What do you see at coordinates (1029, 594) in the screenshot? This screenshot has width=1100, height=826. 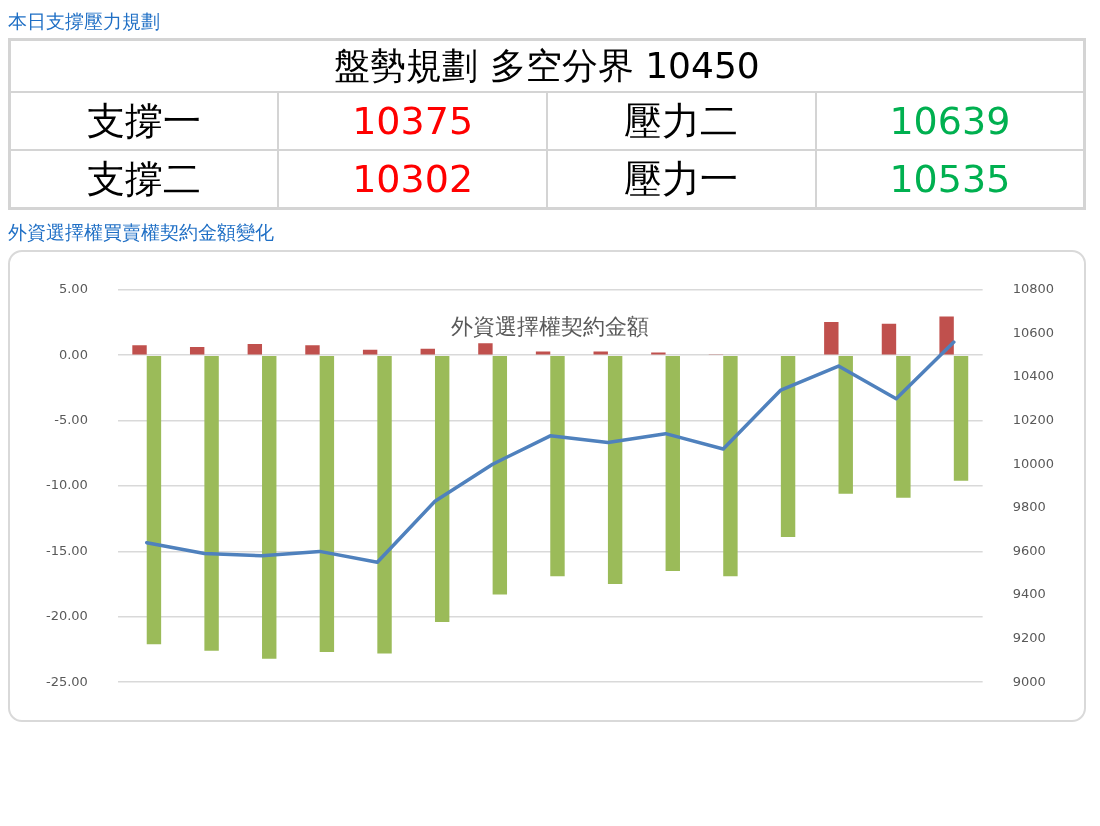 I see `y2-tick-label: 9400` at bounding box center [1029, 594].